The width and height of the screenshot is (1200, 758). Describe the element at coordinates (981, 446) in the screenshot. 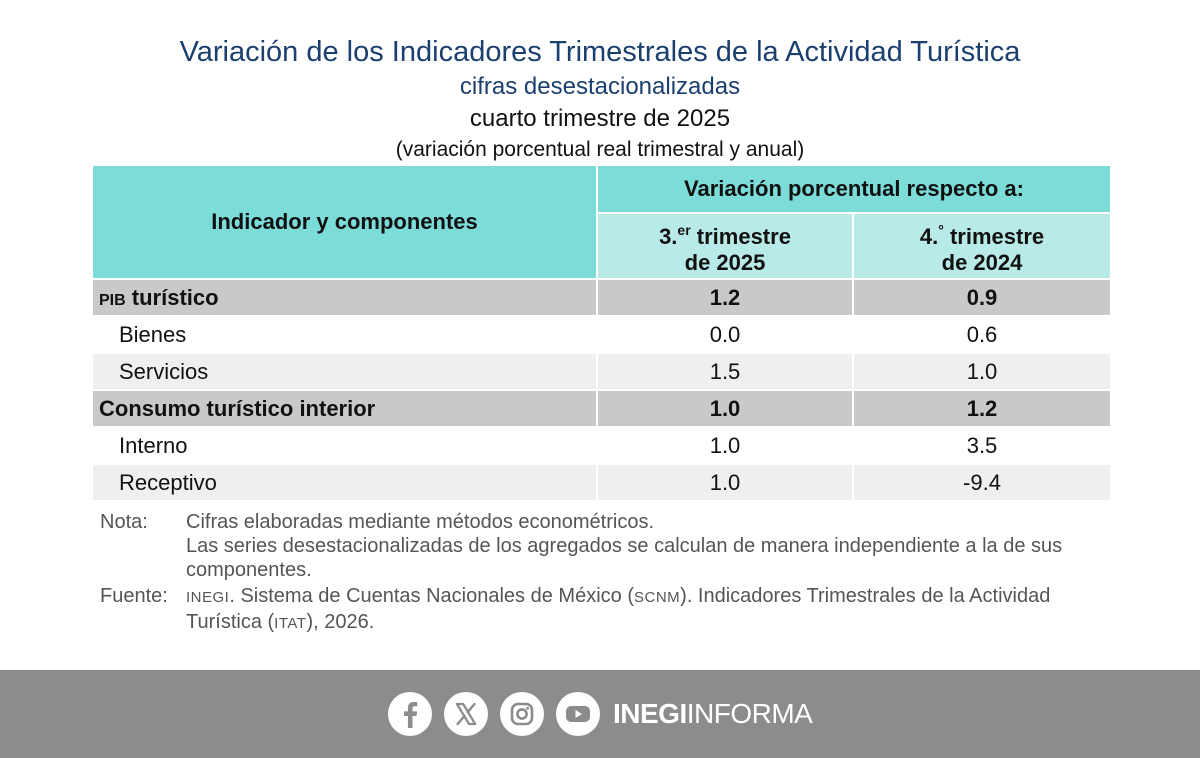

I see `annual-value: 3.5` at that location.